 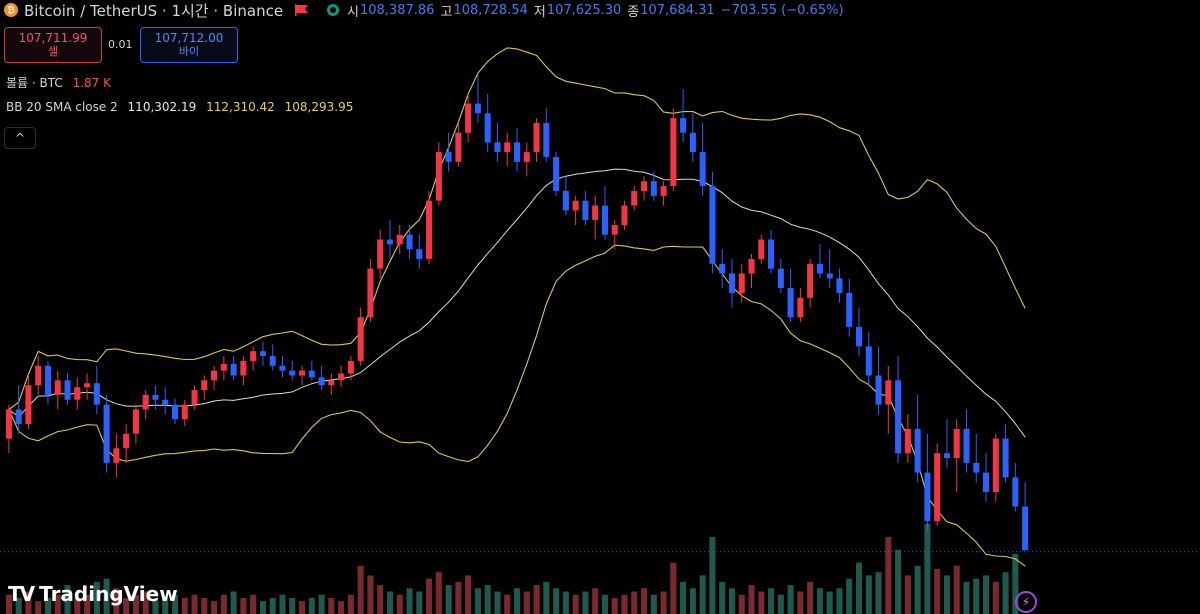 I want to click on symbol-title: Bitcoin / TetherUS · 1시간 · Binance, so click(x=154, y=10).